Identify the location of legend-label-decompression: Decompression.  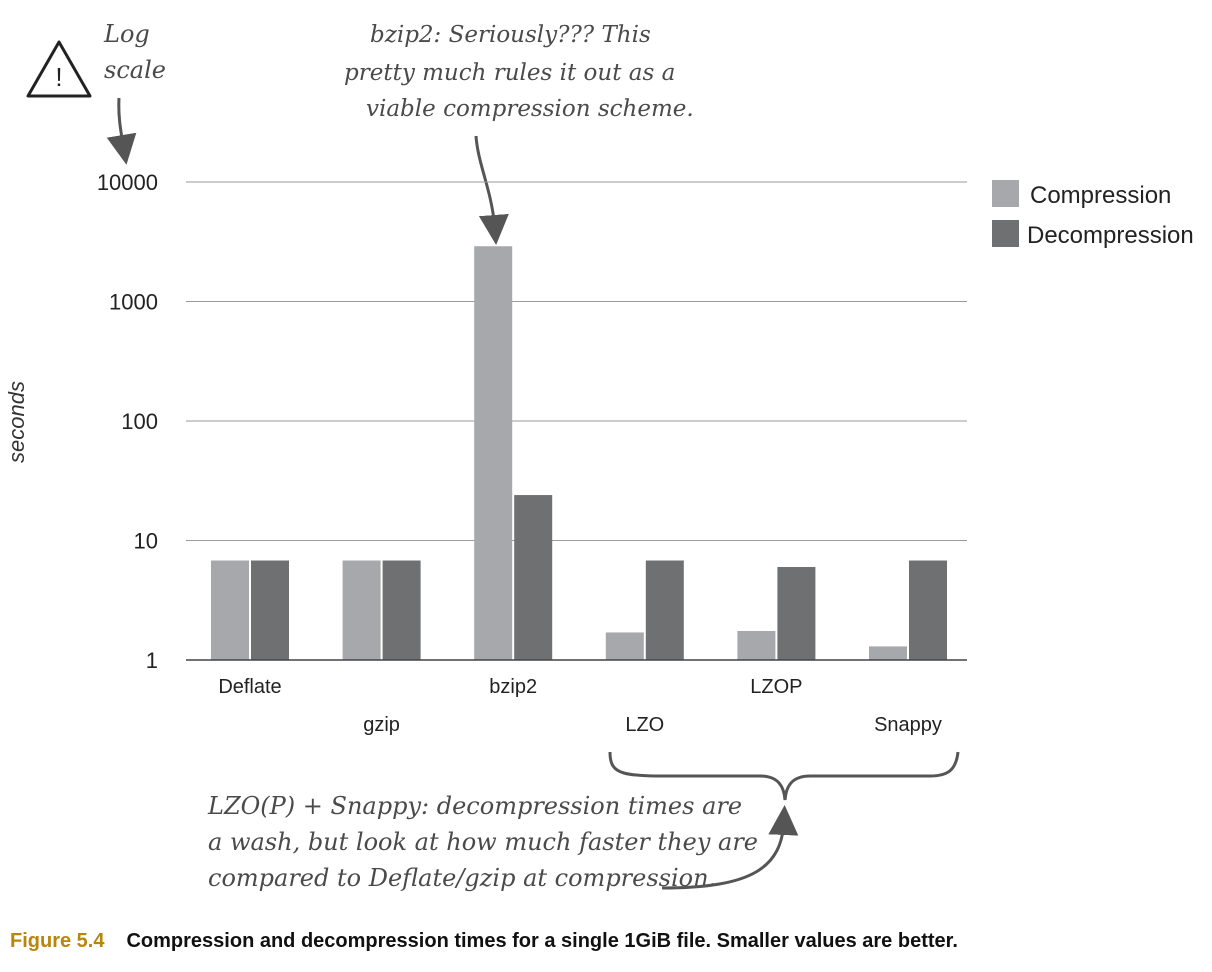
(1110, 235).